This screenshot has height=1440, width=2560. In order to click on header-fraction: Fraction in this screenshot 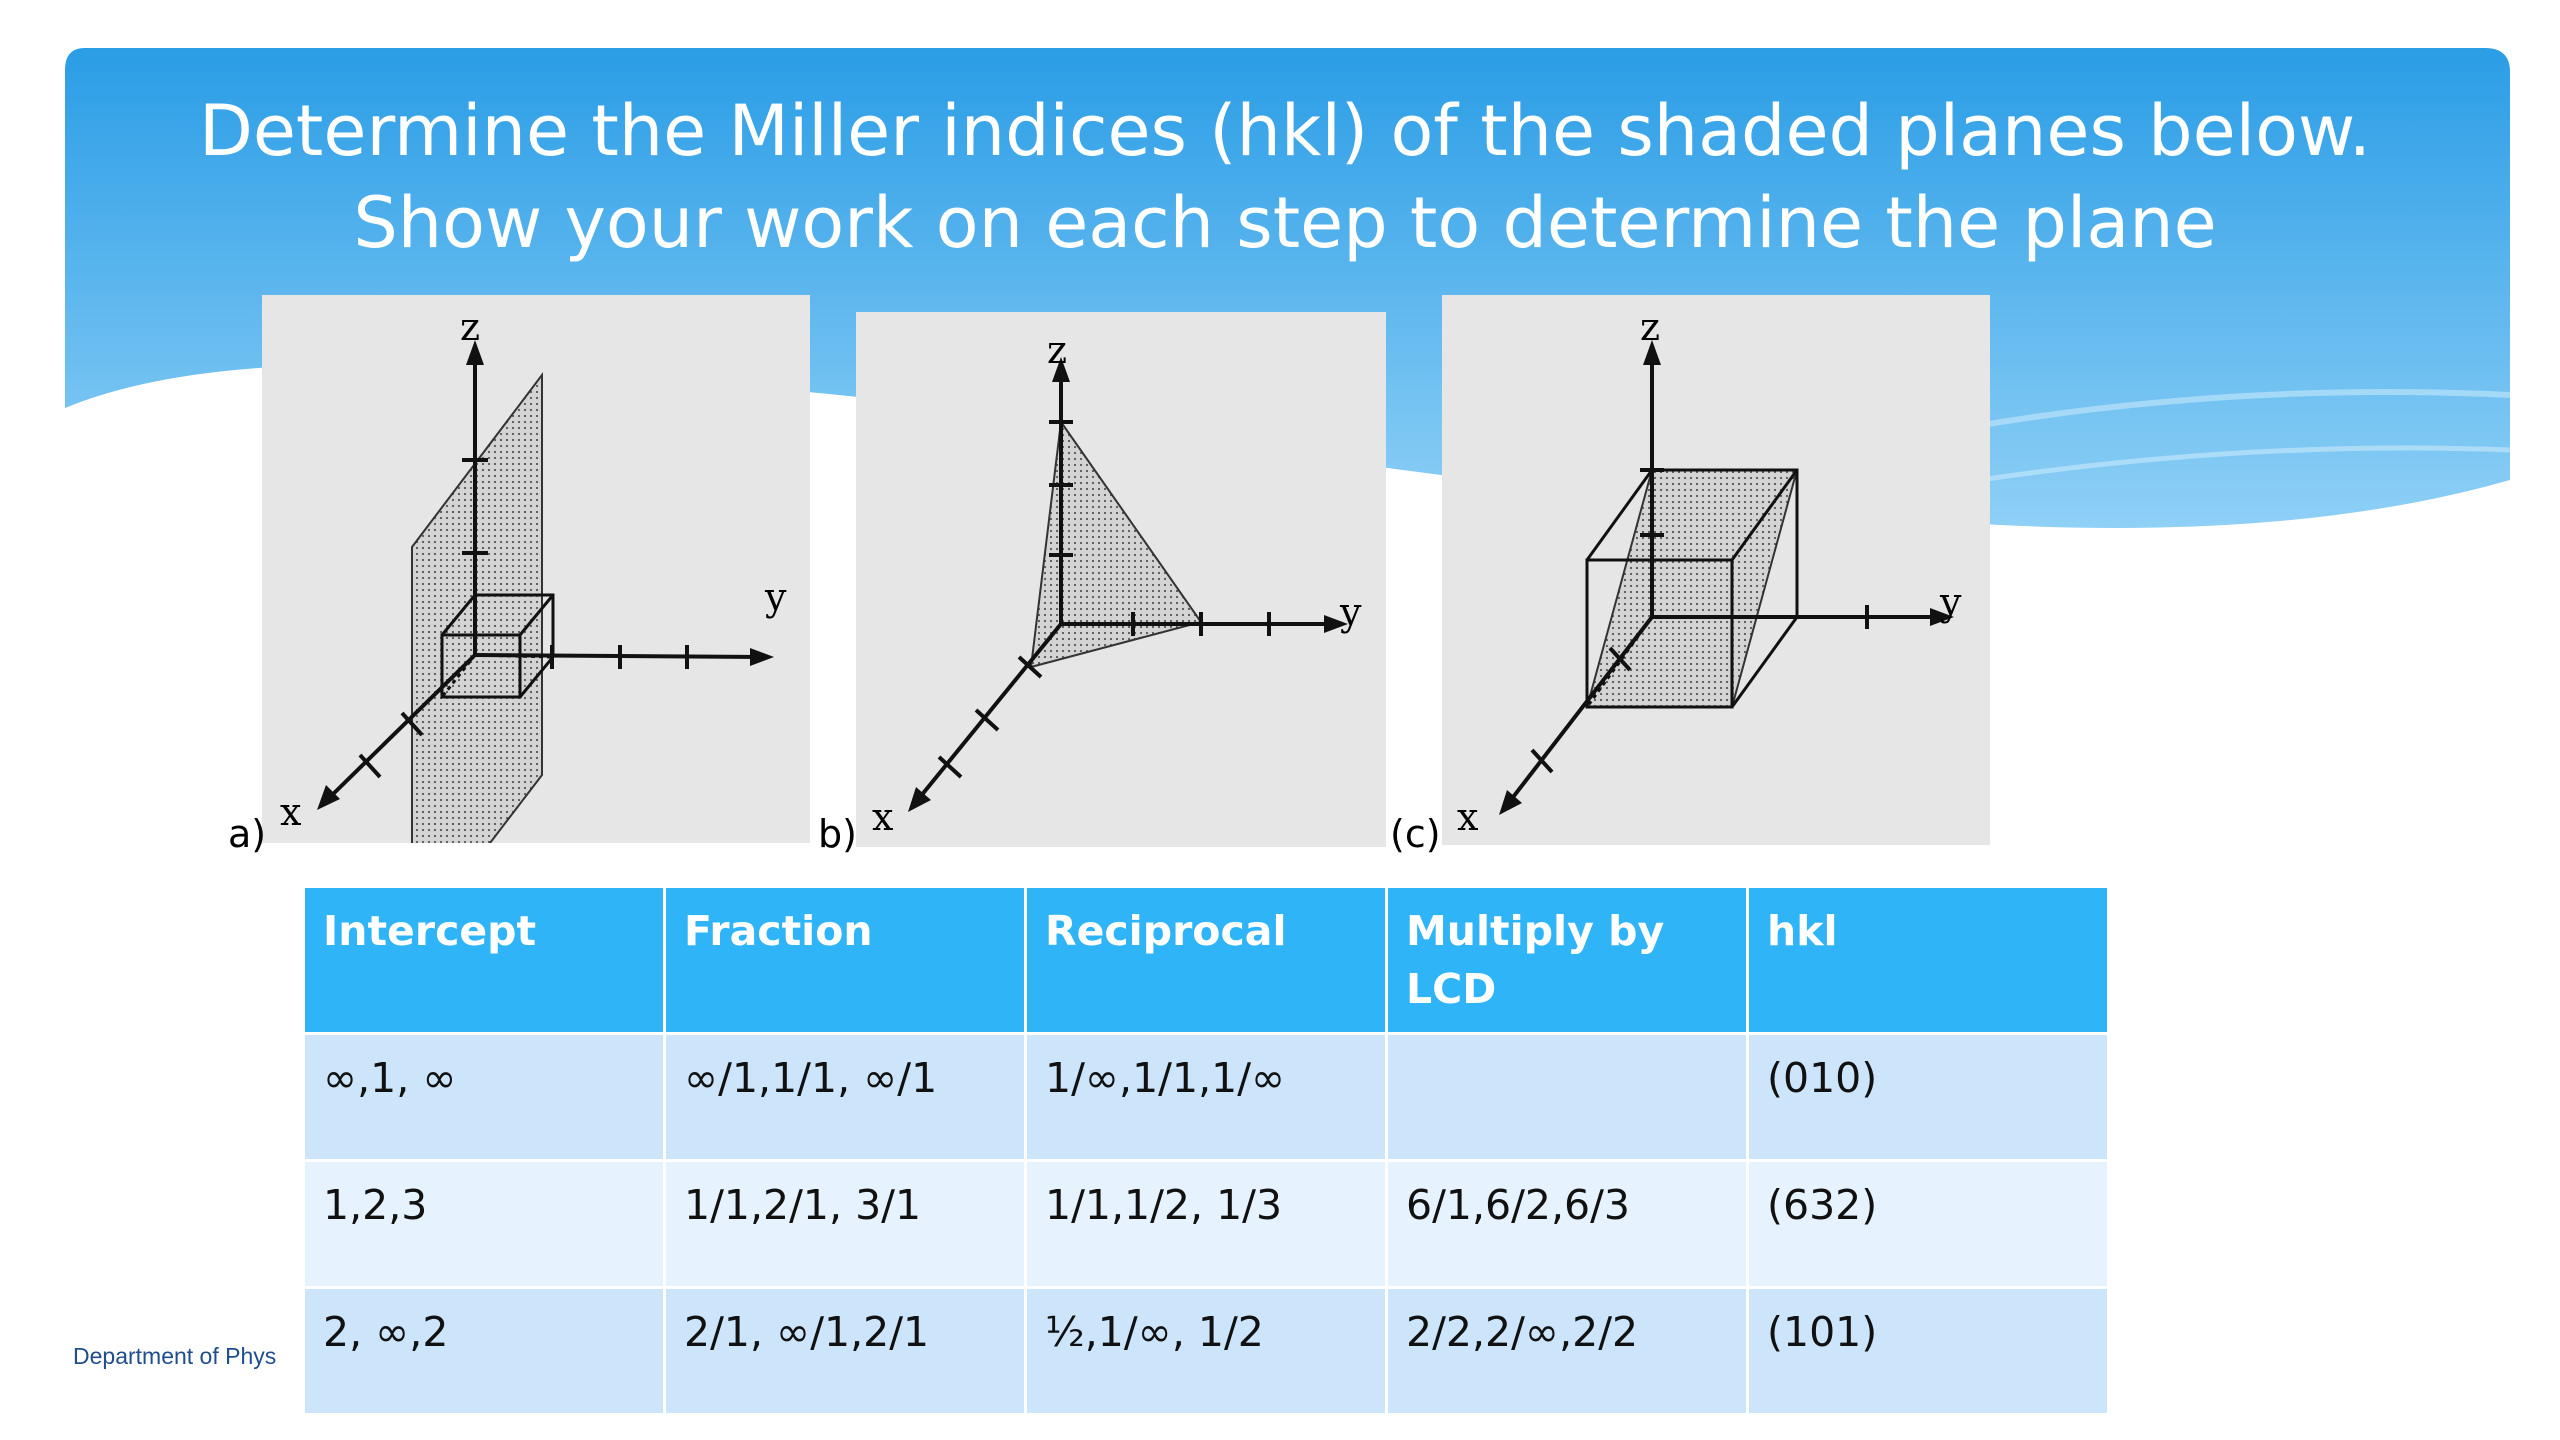, I will do `click(845, 960)`.